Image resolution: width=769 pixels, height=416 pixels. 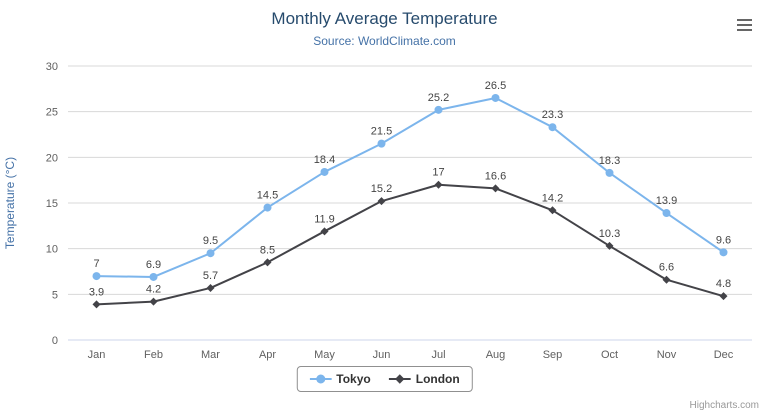 I want to click on data-label: 10.3, so click(x=609, y=234).